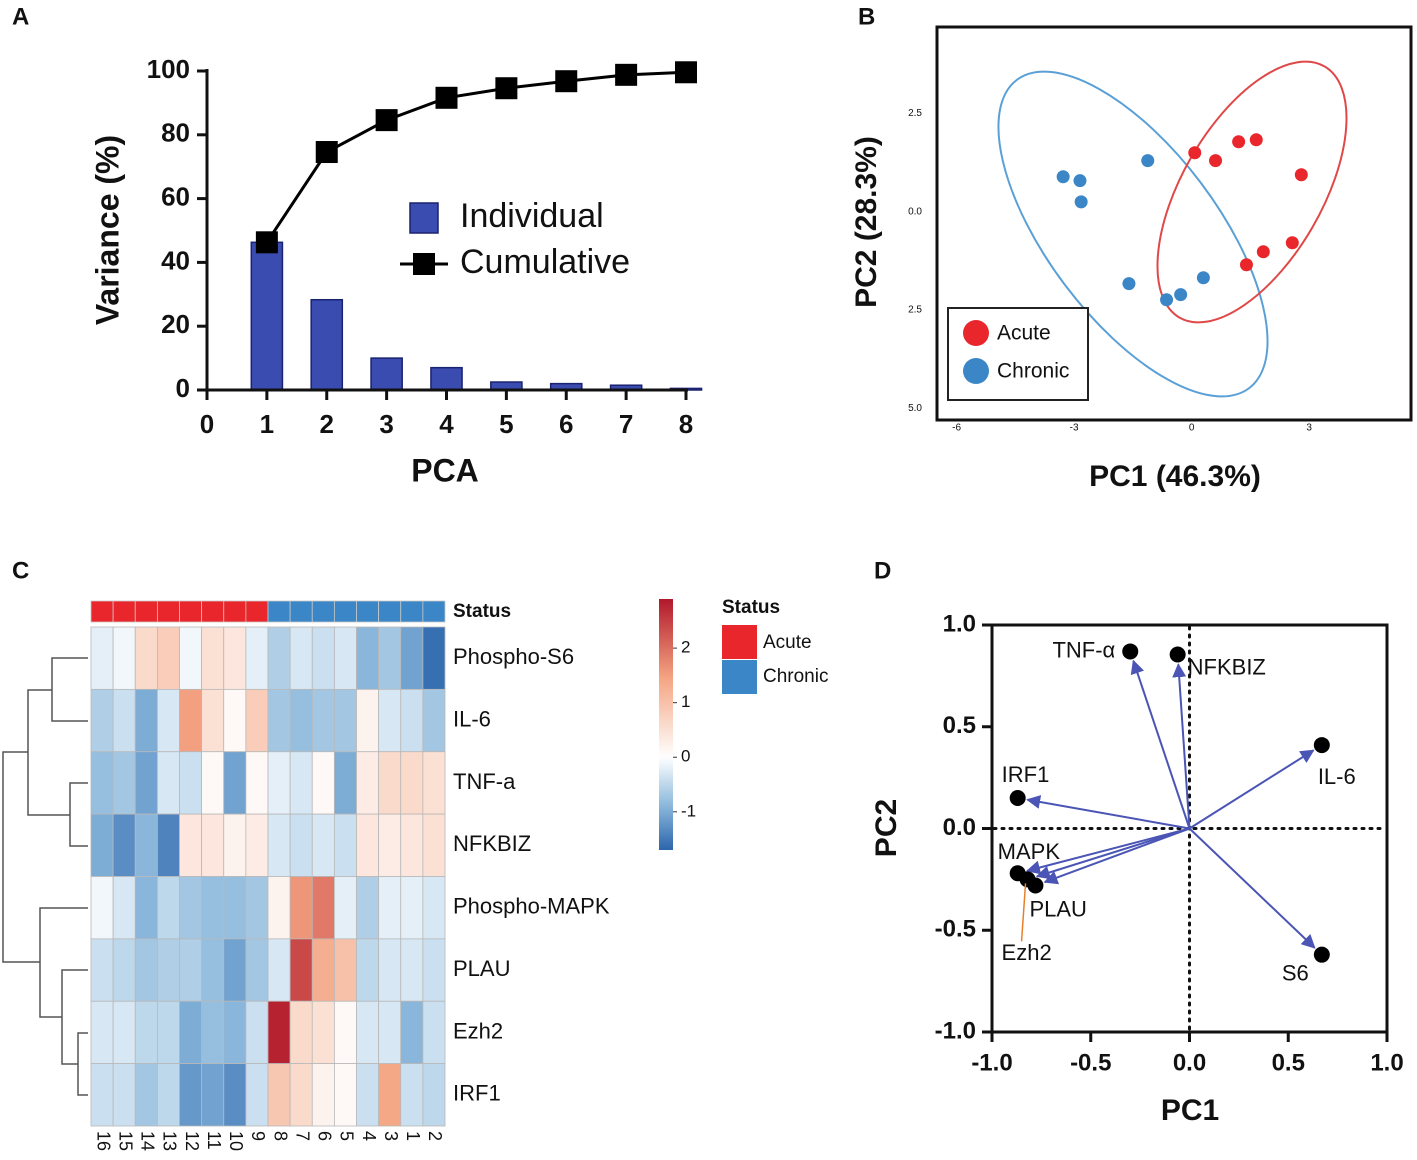 This screenshot has height=1160, width=1417. What do you see at coordinates (1192, 428) in the screenshot?
I see `x-tick-label: 0` at bounding box center [1192, 428].